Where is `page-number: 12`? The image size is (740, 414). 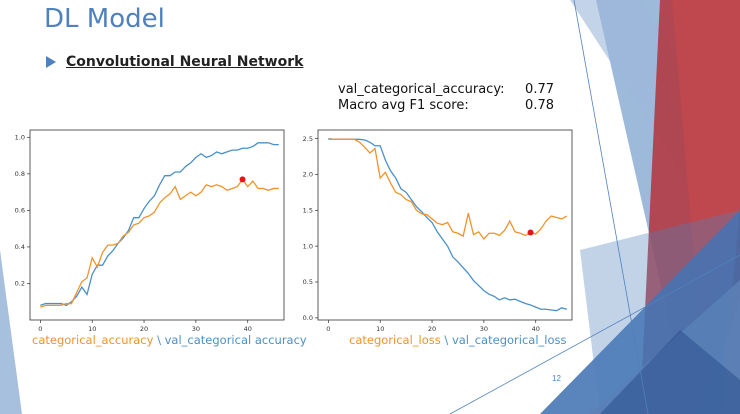
page-number: 12 is located at coordinates (556, 378).